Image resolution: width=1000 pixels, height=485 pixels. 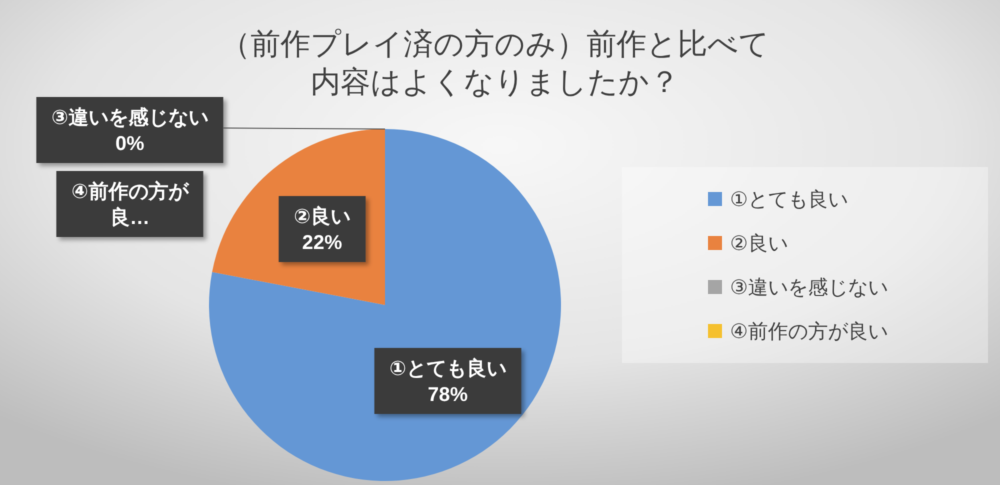 I want to click on data-label: ①とても良い 78%, so click(x=447, y=381).